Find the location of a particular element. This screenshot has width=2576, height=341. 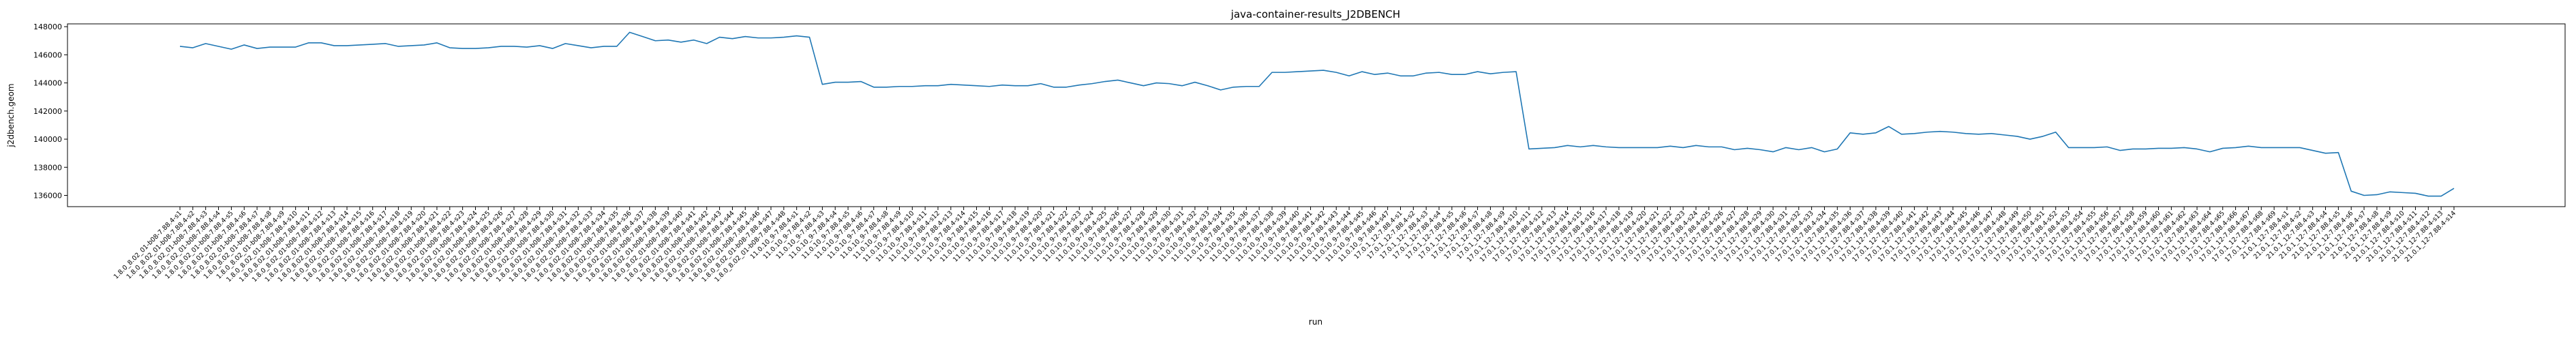

y-tick-label: 136000 is located at coordinates (47, 197).